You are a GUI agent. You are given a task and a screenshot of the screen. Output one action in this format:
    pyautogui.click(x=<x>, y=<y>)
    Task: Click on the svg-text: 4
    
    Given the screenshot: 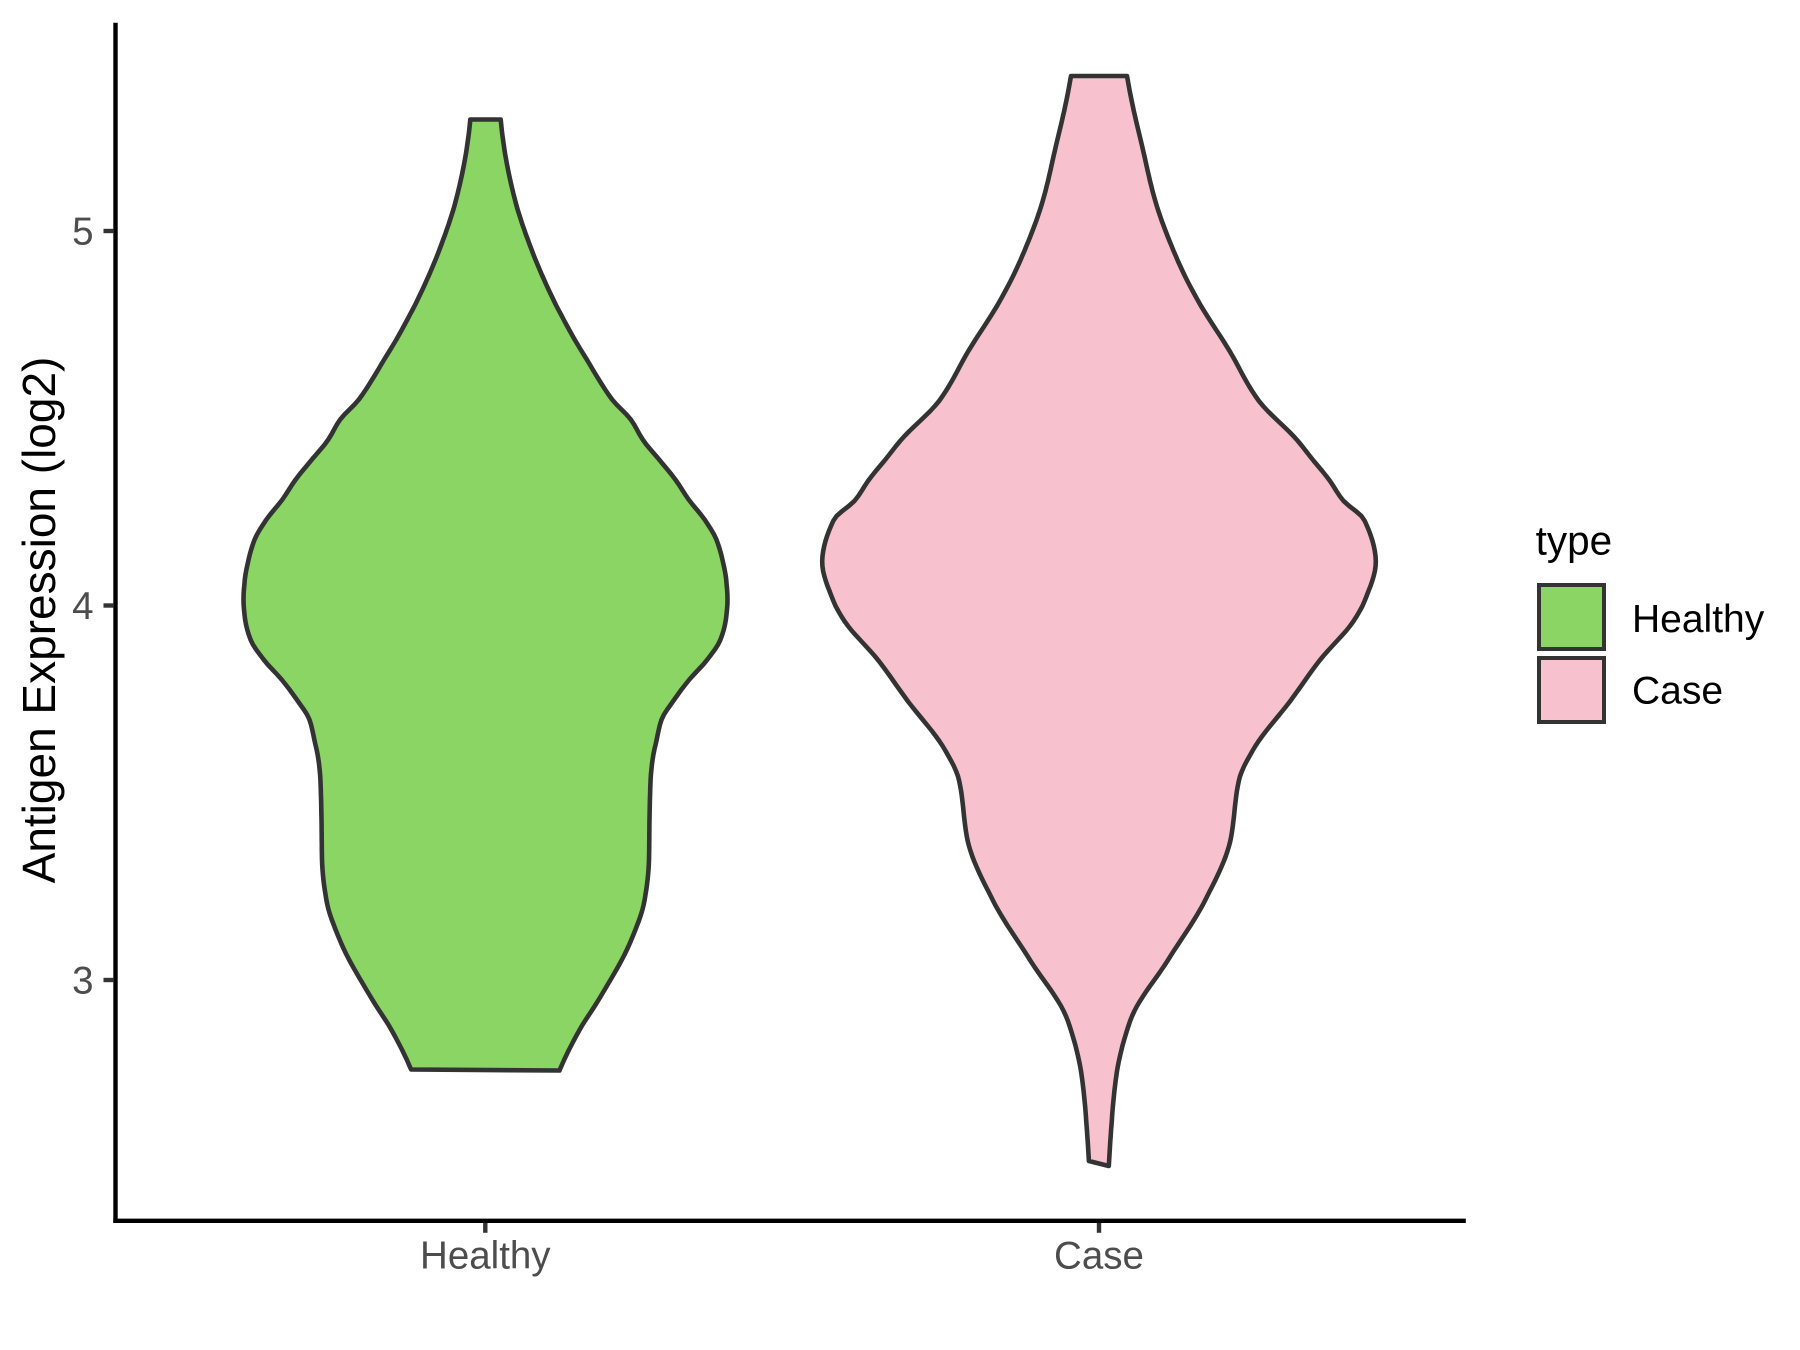 What is the action you would take?
    pyautogui.click(x=82, y=606)
    